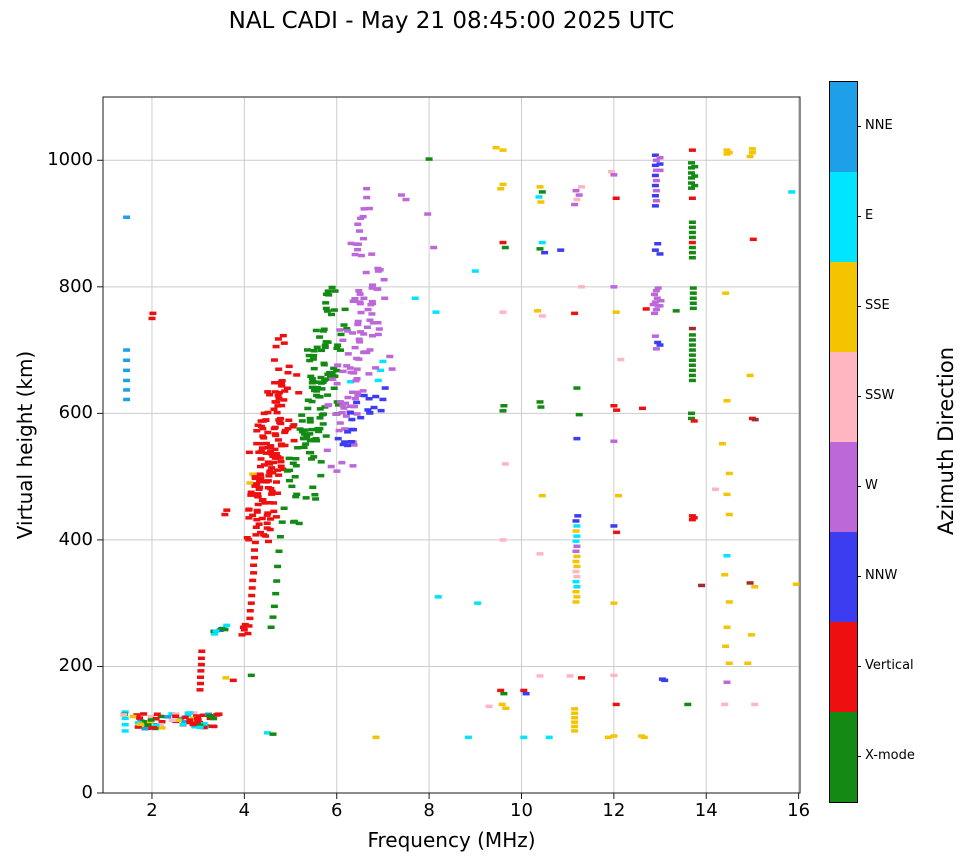 This screenshot has height=865, width=972. I want to click on chart-title: NAL CADI - May 21 08:45:00 2025 UTC, so click(451, 21).